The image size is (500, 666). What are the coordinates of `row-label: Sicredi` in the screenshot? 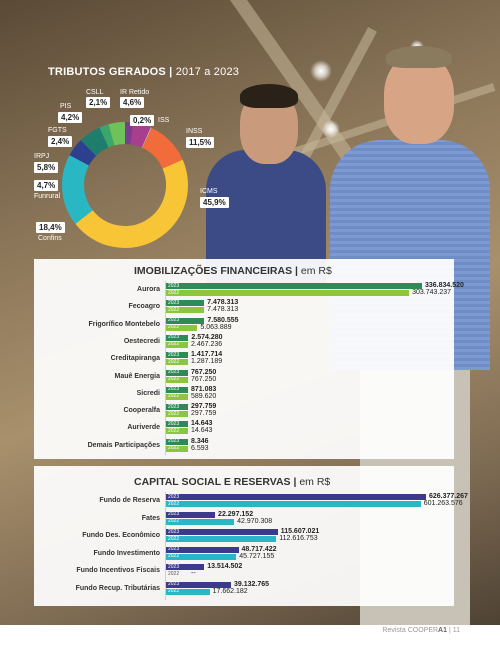 It's located at (148, 393).